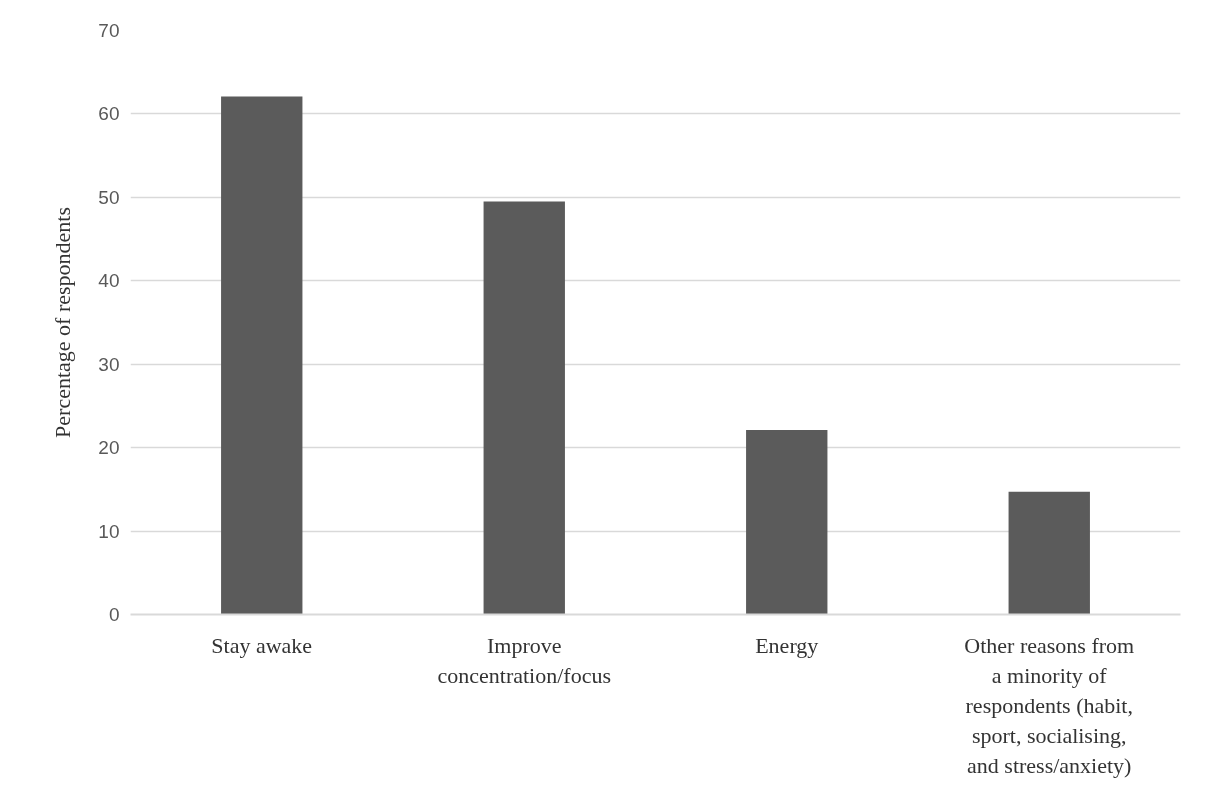 This screenshot has width=1210, height=787. What do you see at coordinates (109, 448) in the screenshot?
I see `y-tick-label: 20` at bounding box center [109, 448].